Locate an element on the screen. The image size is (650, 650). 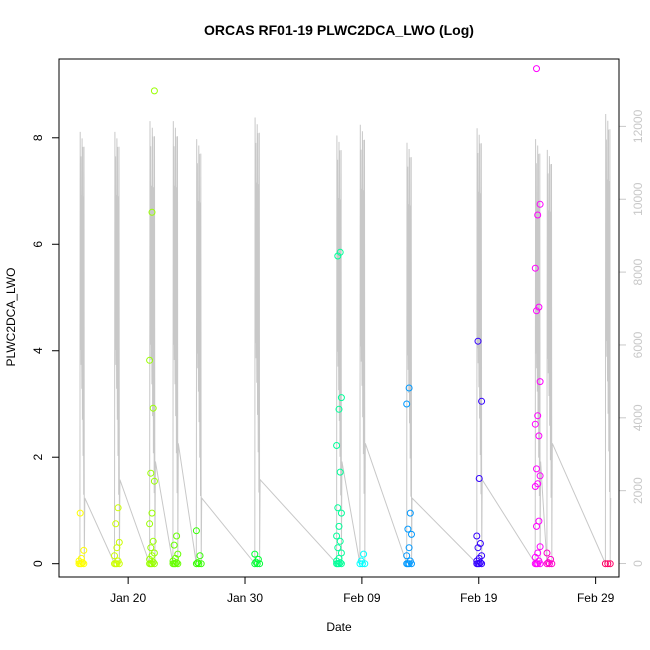
series-rf05 is located at coordinates (198, 547).